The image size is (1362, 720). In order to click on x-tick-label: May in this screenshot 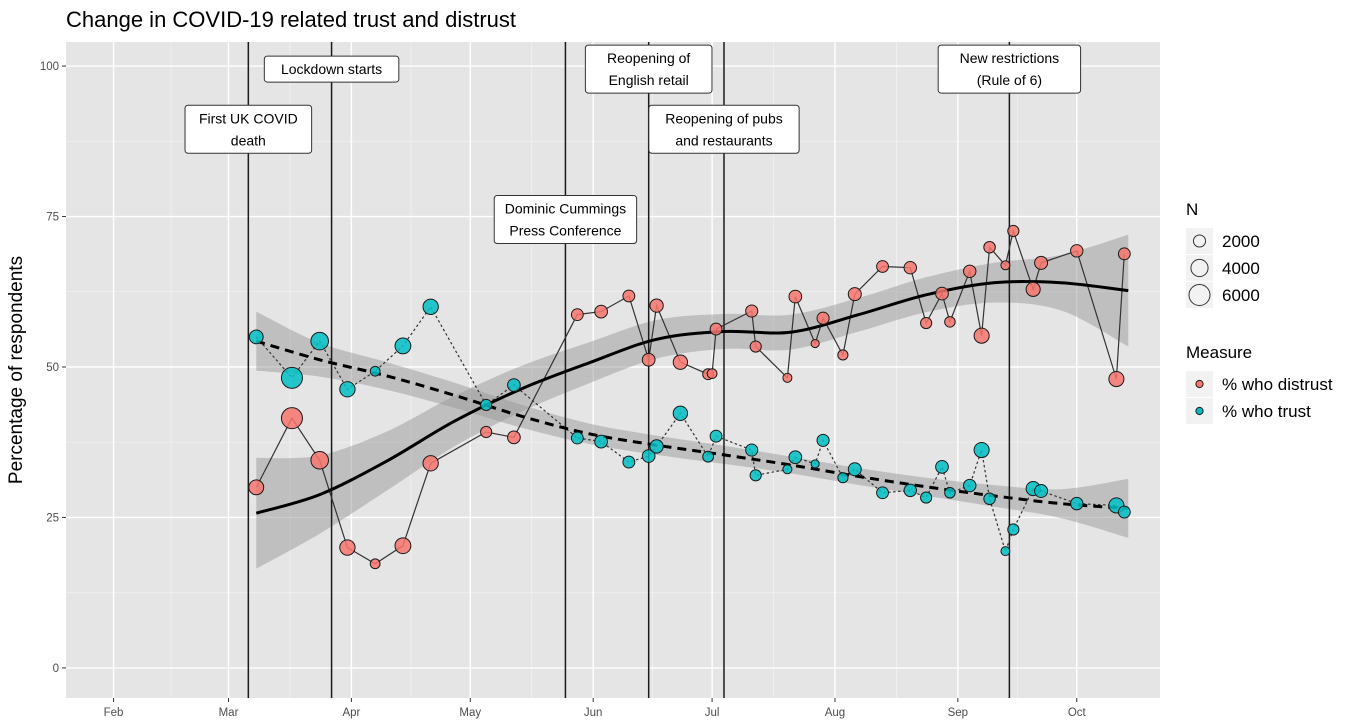, I will do `click(470, 713)`.